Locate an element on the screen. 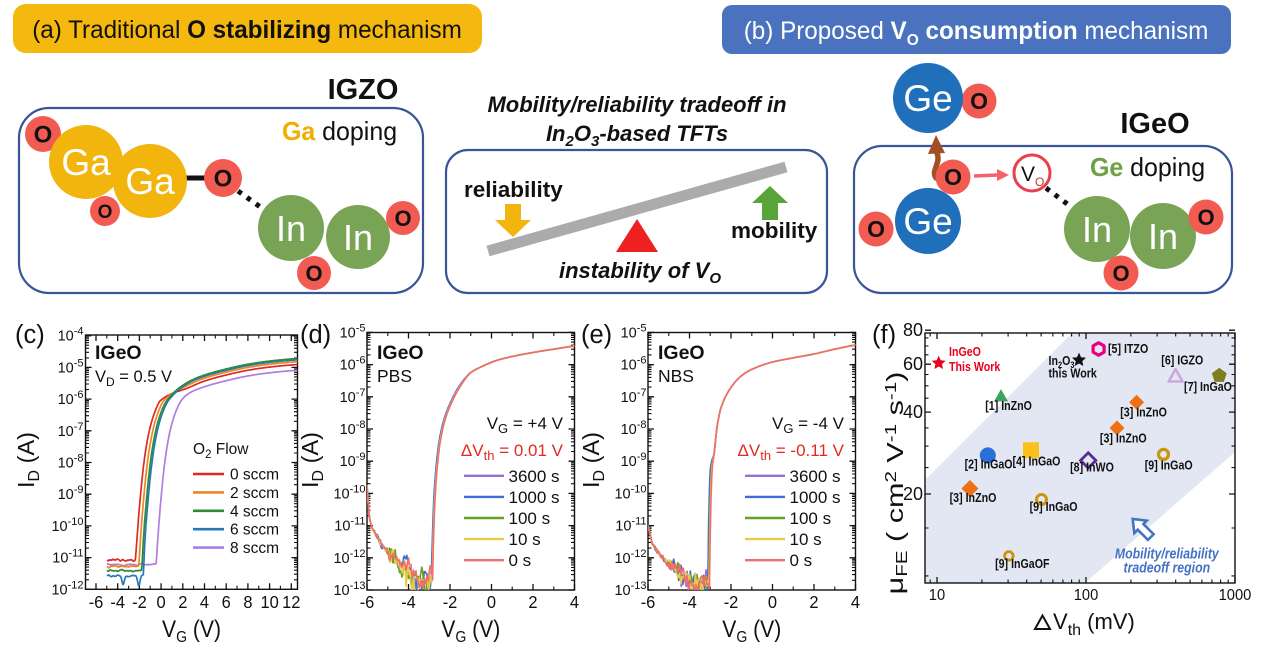 This screenshot has width=1269, height=657. svg-text: 40 is located at coordinates (913, 412).